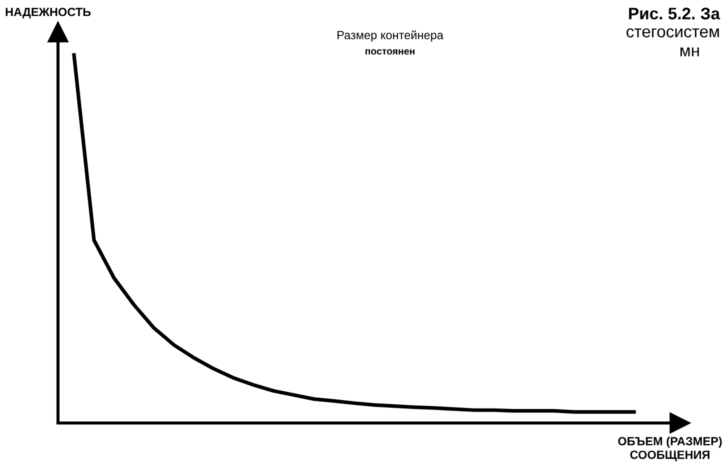  I want to click on x-axis-title: ОБЪЕМ (РАЗМЕР) СООБЩЕНИЯ, so click(670, 449).